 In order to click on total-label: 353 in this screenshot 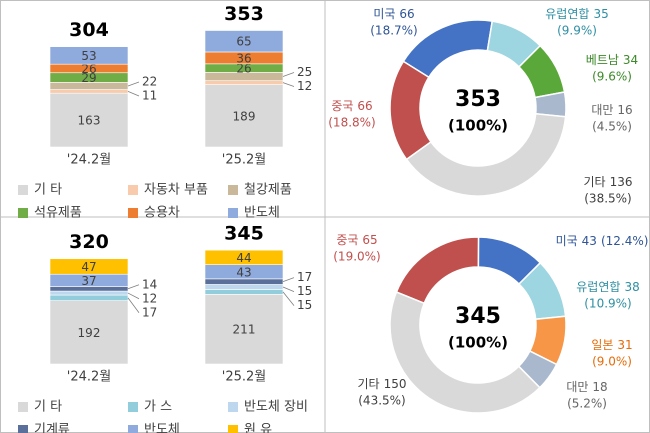, I will do `click(244, 14)`.